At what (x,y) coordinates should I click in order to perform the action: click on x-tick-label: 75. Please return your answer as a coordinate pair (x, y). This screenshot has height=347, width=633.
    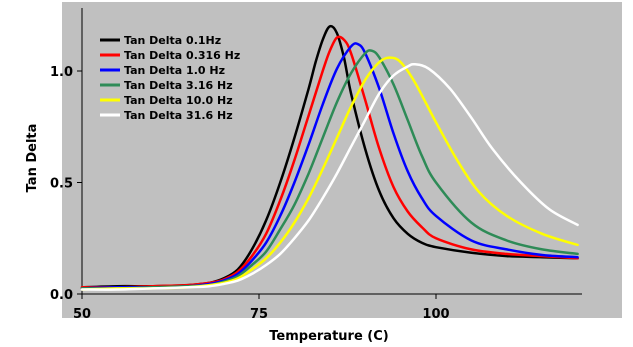
    Looking at the image, I should click on (259, 314).